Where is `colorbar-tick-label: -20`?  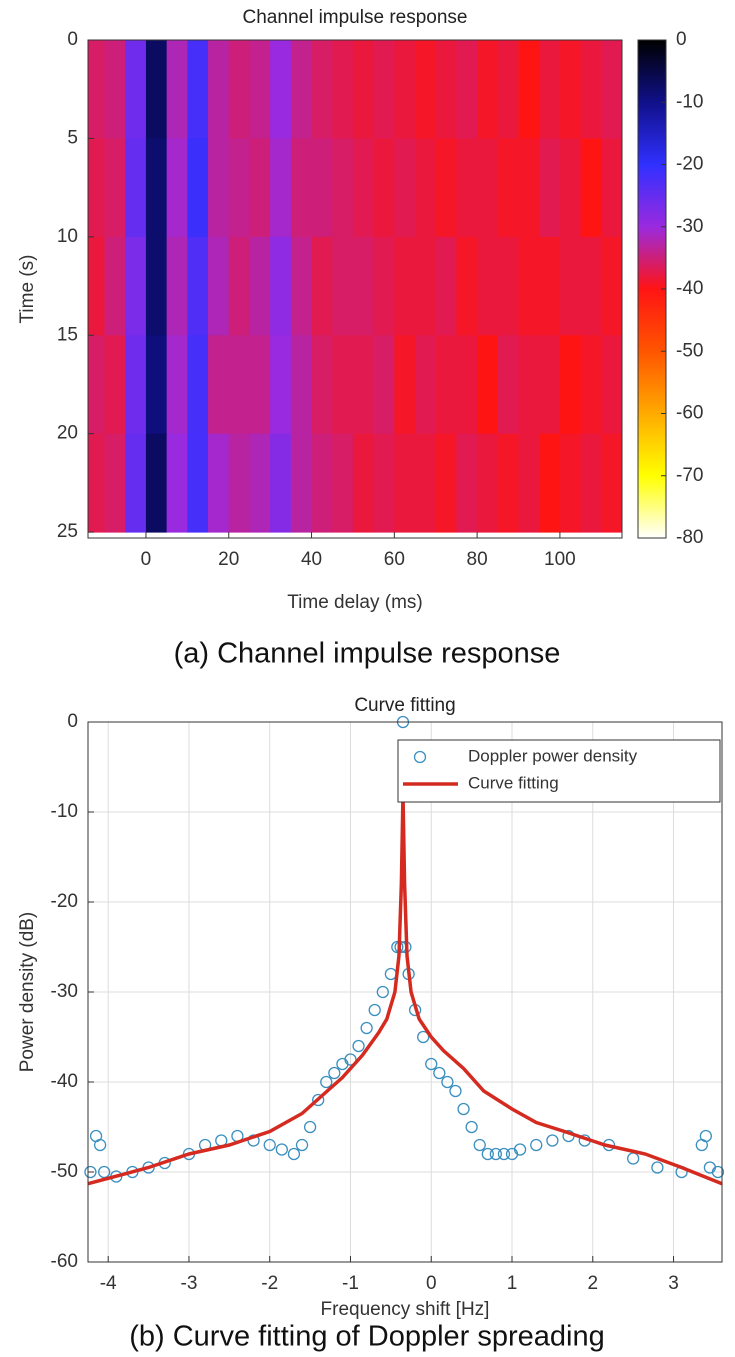
colorbar-tick-label: -20 is located at coordinates (689, 164).